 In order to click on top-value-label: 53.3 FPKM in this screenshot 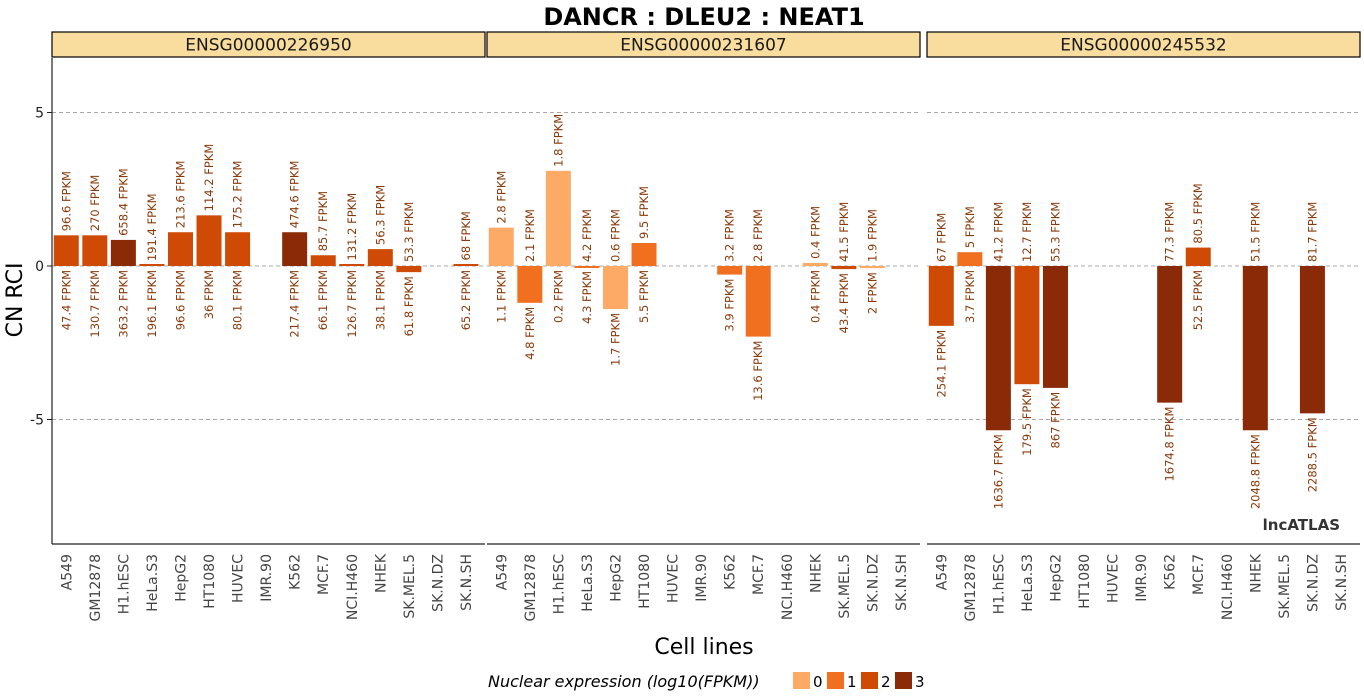, I will do `click(409, 232)`.